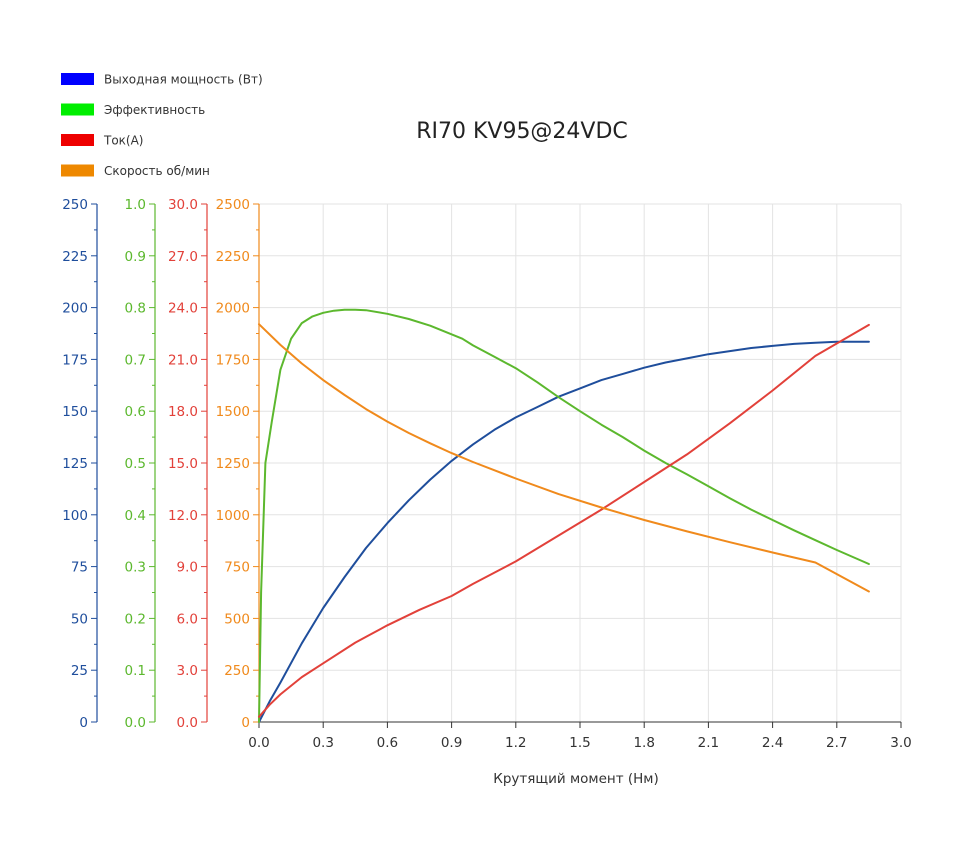  What do you see at coordinates (183, 309) in the screenshot?
I see `y-tick-label: 24.0` at bounding box center [183, 309].